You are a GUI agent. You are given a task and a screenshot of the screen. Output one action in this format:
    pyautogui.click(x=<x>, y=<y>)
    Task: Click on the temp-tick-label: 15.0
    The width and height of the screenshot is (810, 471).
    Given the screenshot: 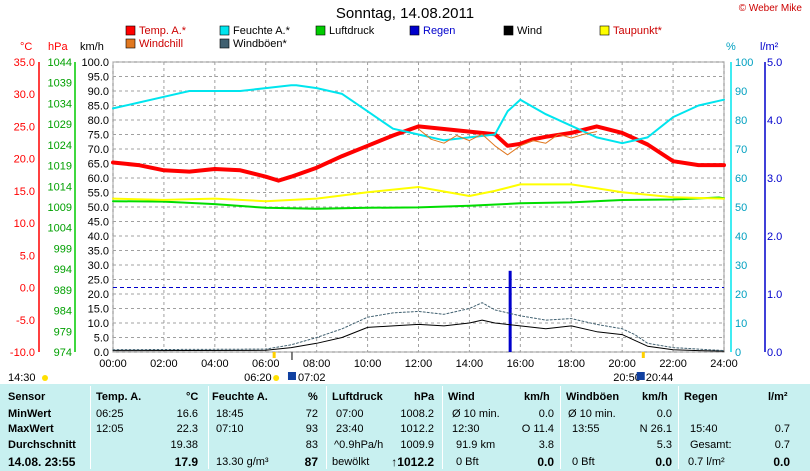 What is the action you would take?
    pyautogui.click(x=24, y=192)
    